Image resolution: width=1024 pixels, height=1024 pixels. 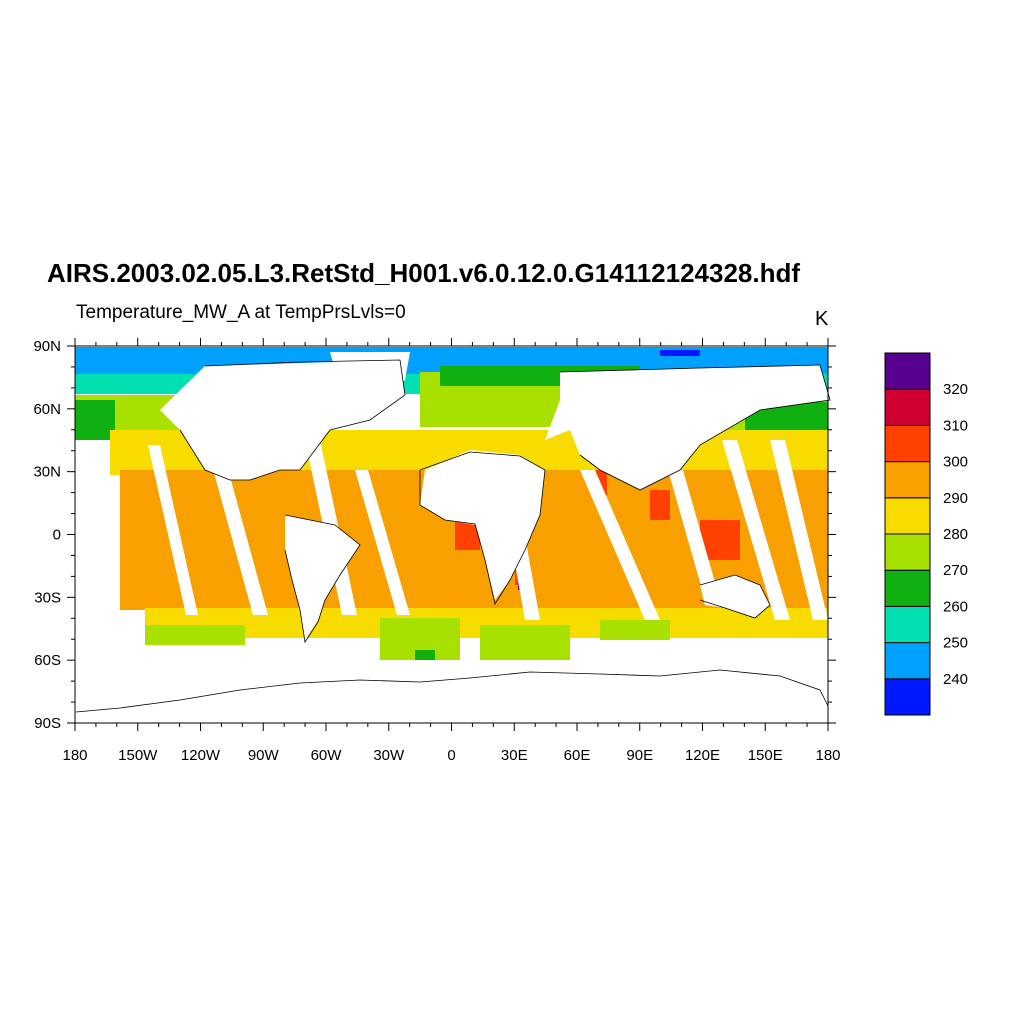 What do you see at coordinates (822, 319) in the screenshot?
I see `units-label: K` at bounding box center [822, 319].